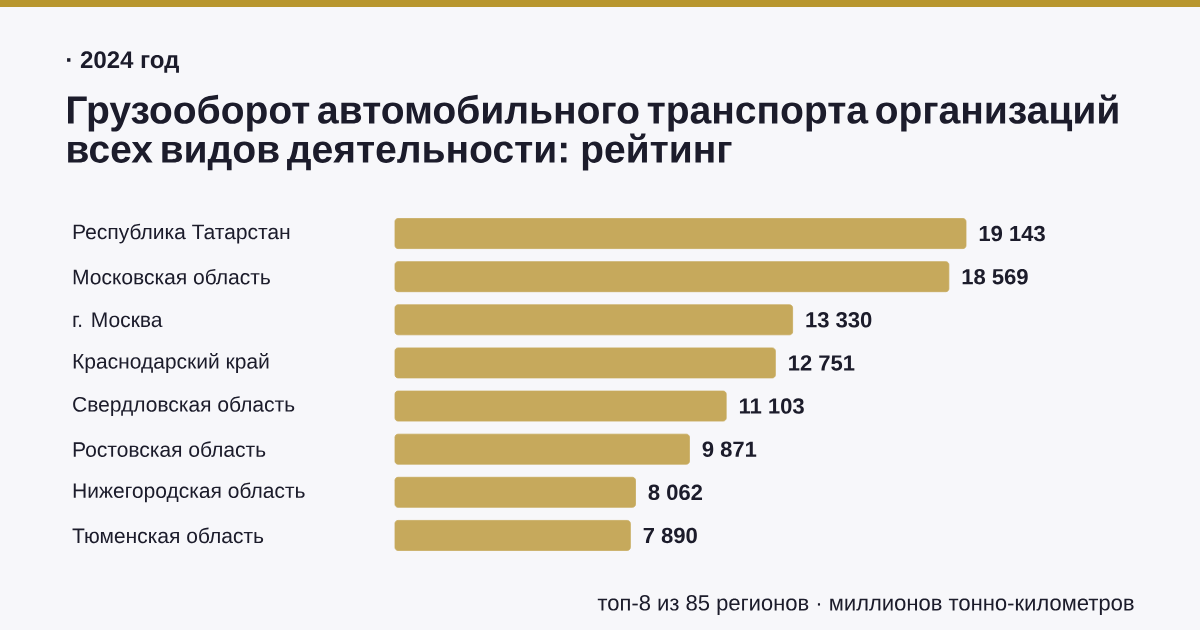  What do you see at coordinates (184, 406) in the screenshot?
I see `y-tick-label: Свердловская область` at bounding box center [184, 406].